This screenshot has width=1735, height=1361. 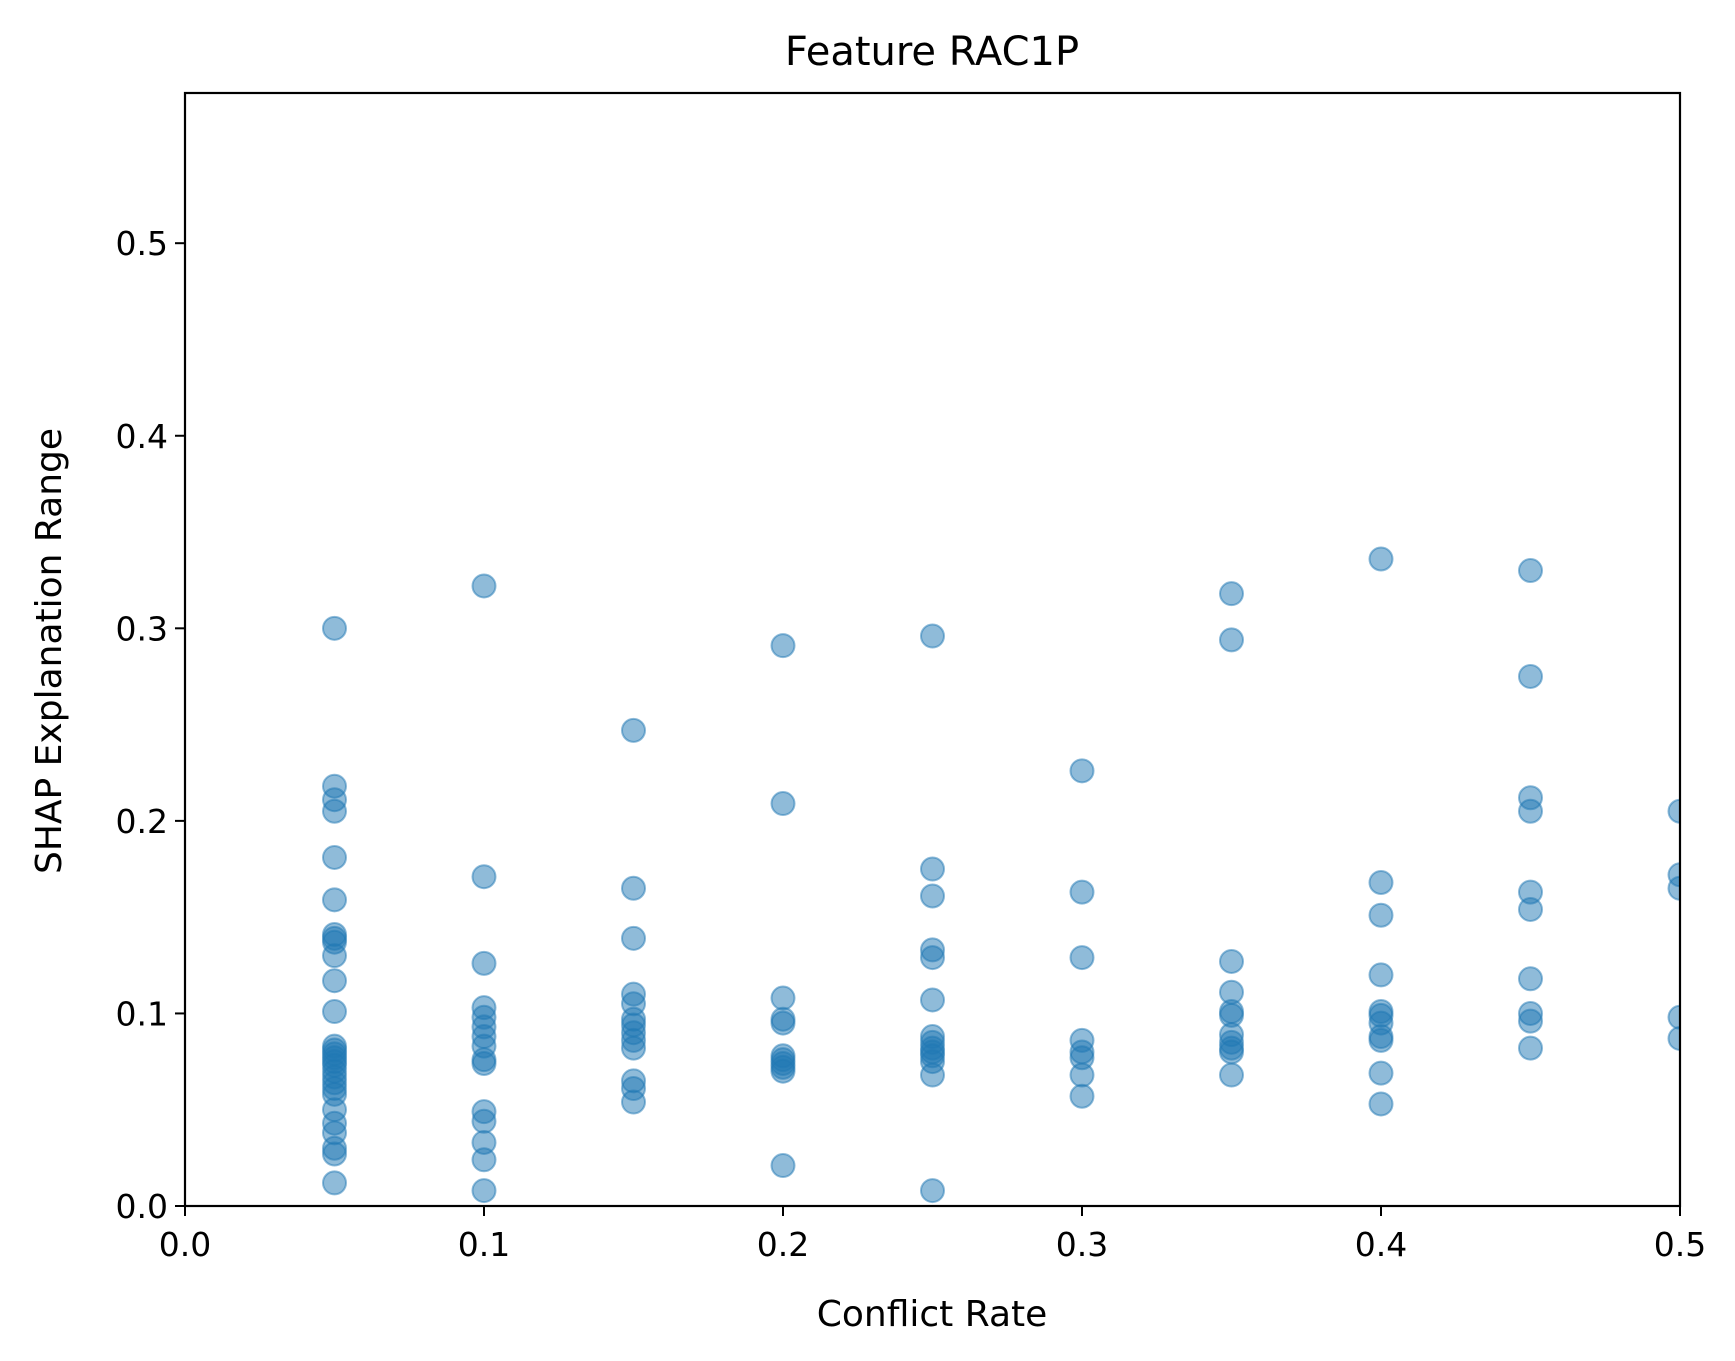 What do you see at coordinates (1082, 1244) in the screenshot?
I see `x-tick-label: 0.3` at bounding box center [1082, 1244].